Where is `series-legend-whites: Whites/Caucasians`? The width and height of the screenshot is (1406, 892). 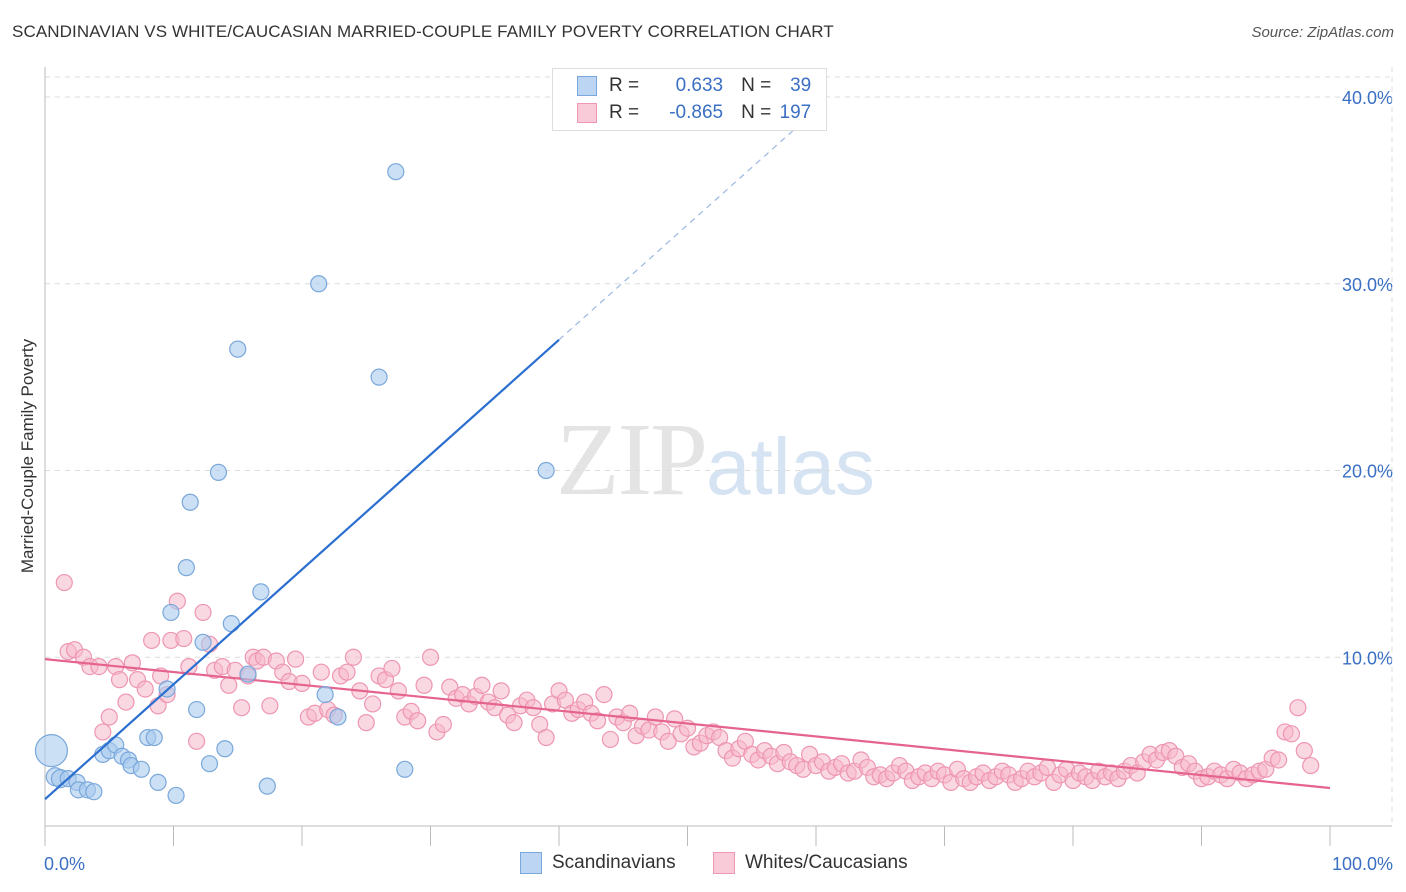 series-legend-whites: Whites/Caucasians is located at coordinates (810, 863).